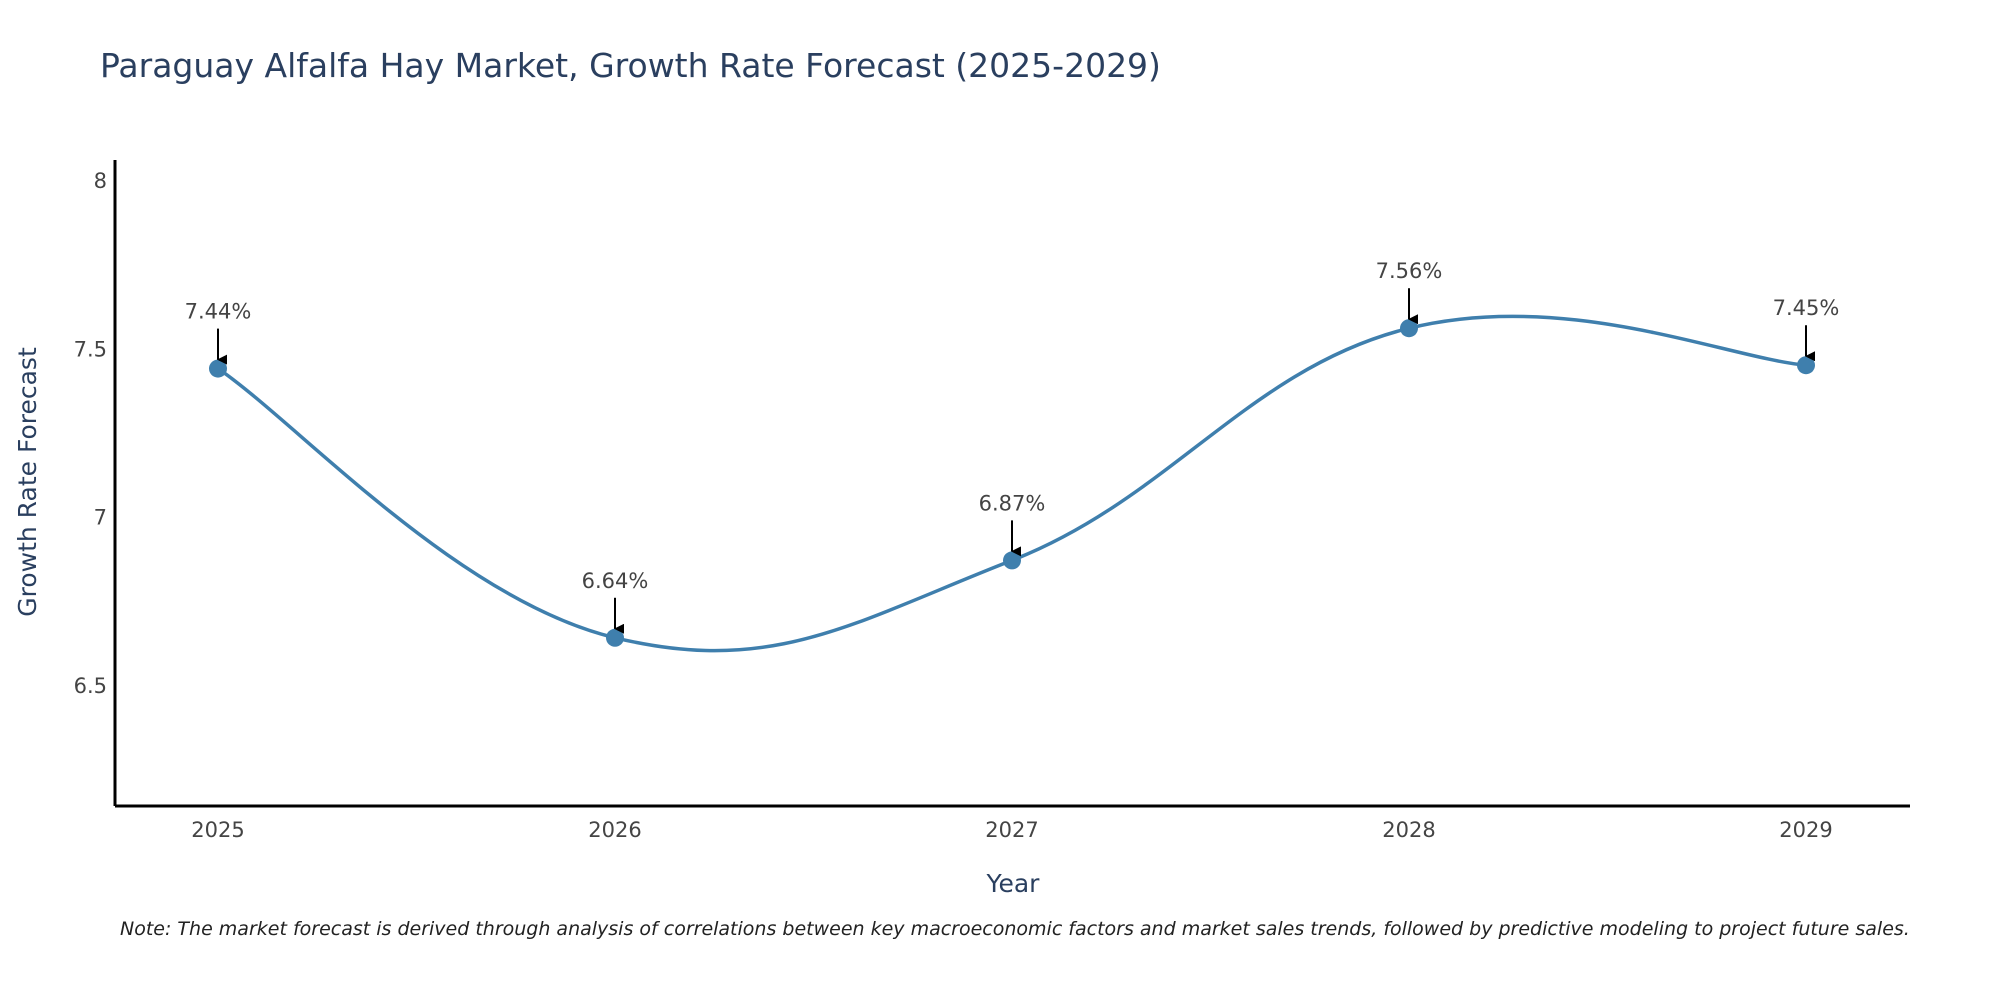 The height and width of the screenshot is (1000, 2000). I want to click on y-axis-title: Growth Rate Forecast, so click(27, 482).